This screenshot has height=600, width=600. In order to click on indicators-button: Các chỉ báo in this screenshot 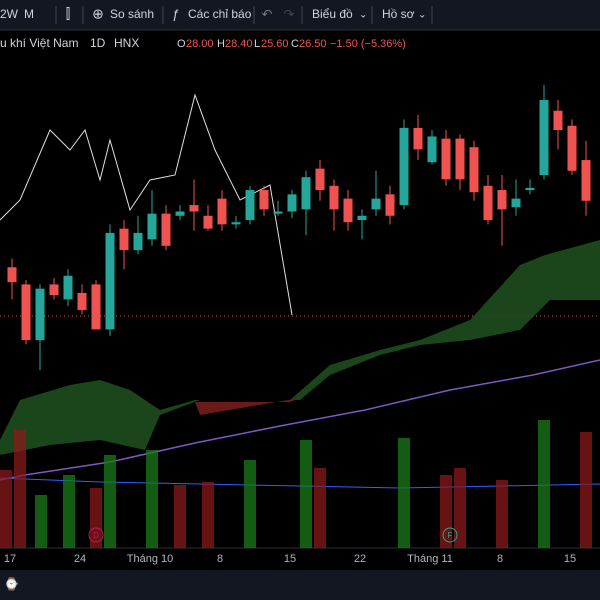, I will do `click(220, 14)`.